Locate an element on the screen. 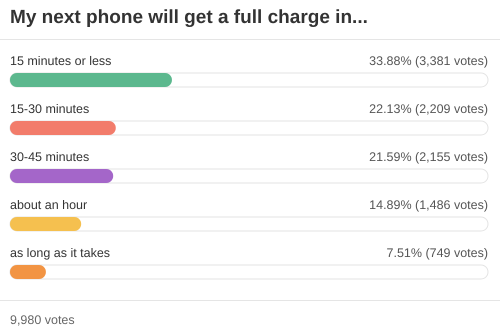  y-tick-label: 15 minutes or less is located at coordinates (61, 61).